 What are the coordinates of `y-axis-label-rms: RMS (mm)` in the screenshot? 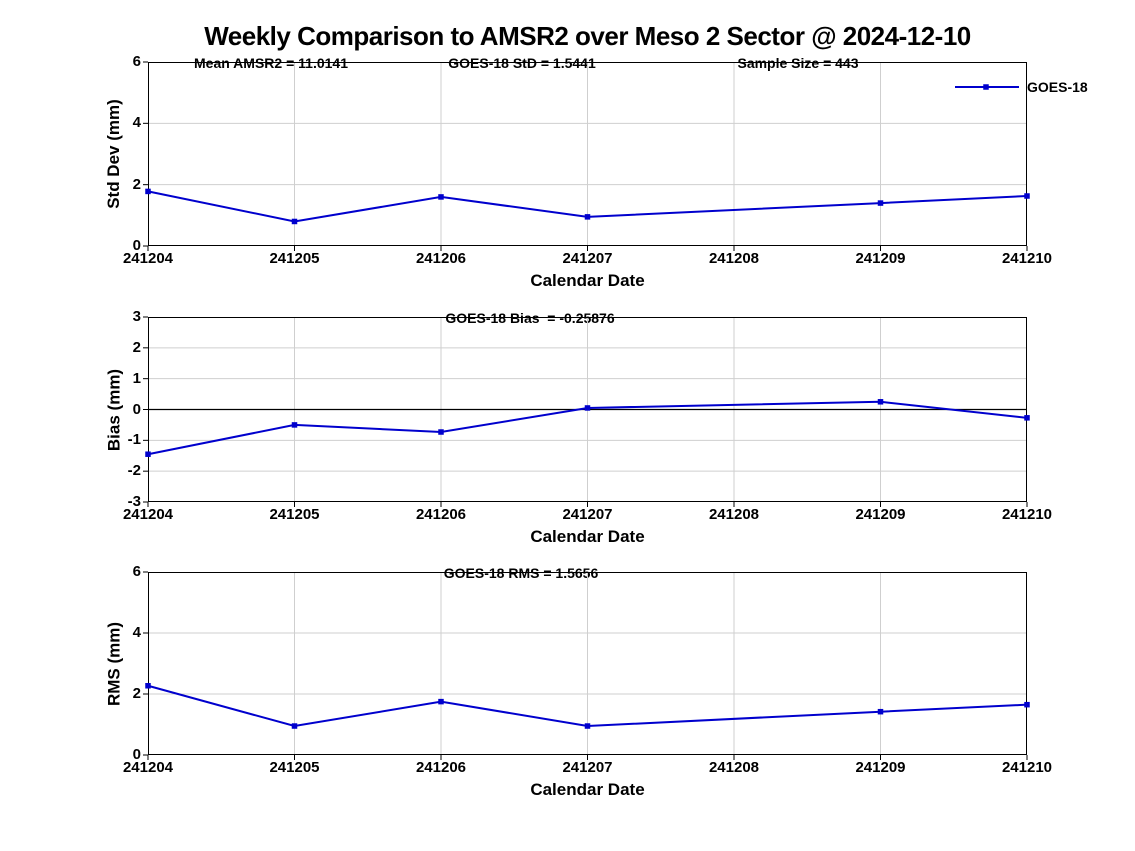 It's located at (114, 664).